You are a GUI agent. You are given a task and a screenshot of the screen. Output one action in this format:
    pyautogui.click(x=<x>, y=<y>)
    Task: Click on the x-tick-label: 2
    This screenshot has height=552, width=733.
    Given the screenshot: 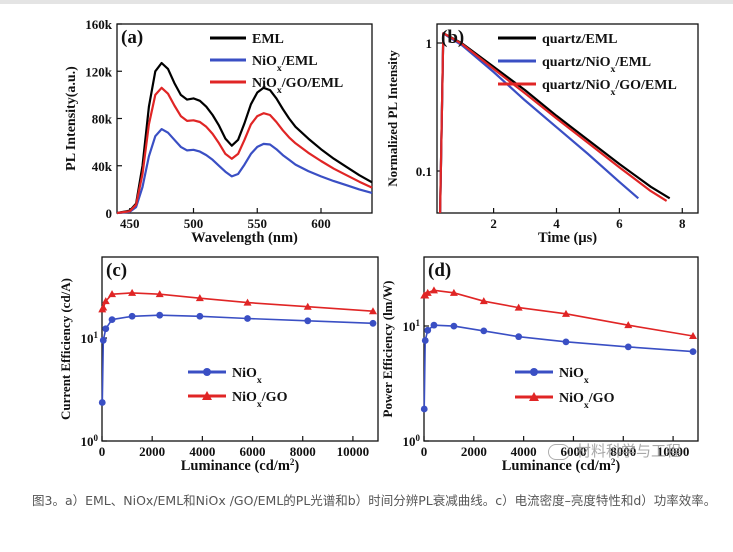 What is the action you would take?
    pyautogui.click(x=493, y=223)
    